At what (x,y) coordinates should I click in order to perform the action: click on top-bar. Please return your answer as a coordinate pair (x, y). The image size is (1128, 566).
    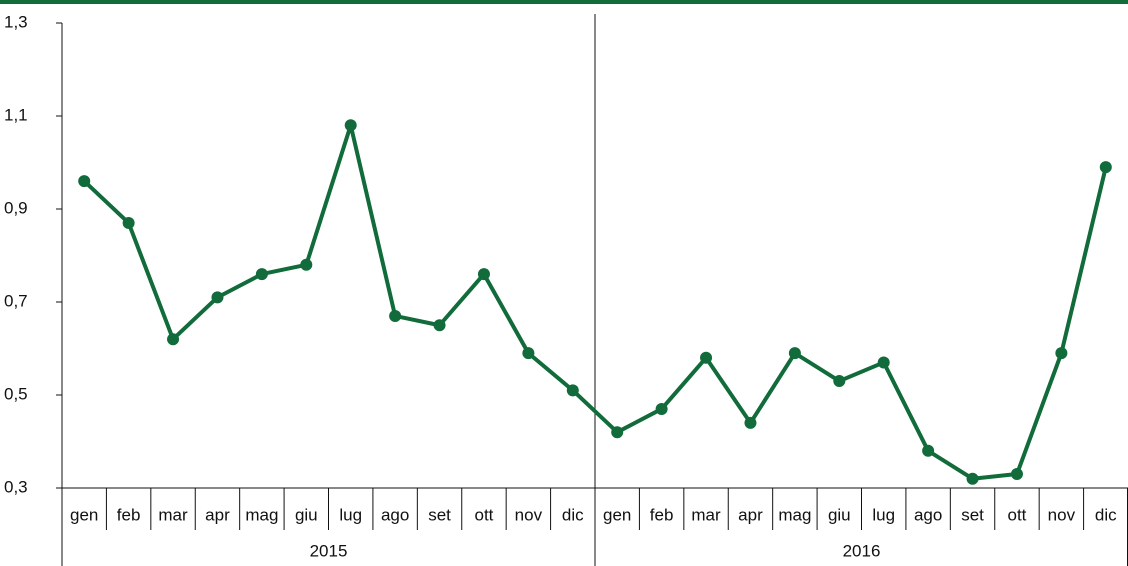
    Looking at the image, I should click on (564, 2).